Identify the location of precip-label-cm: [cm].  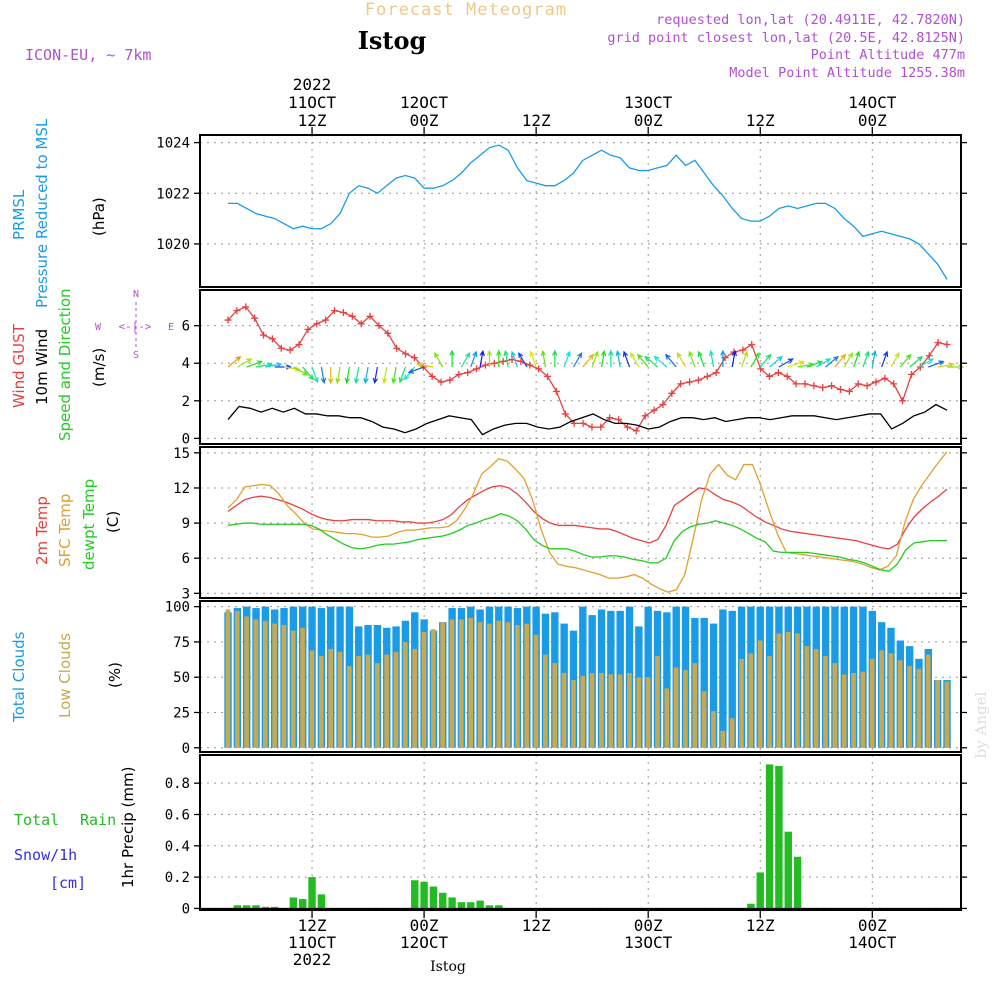
(68, 883).